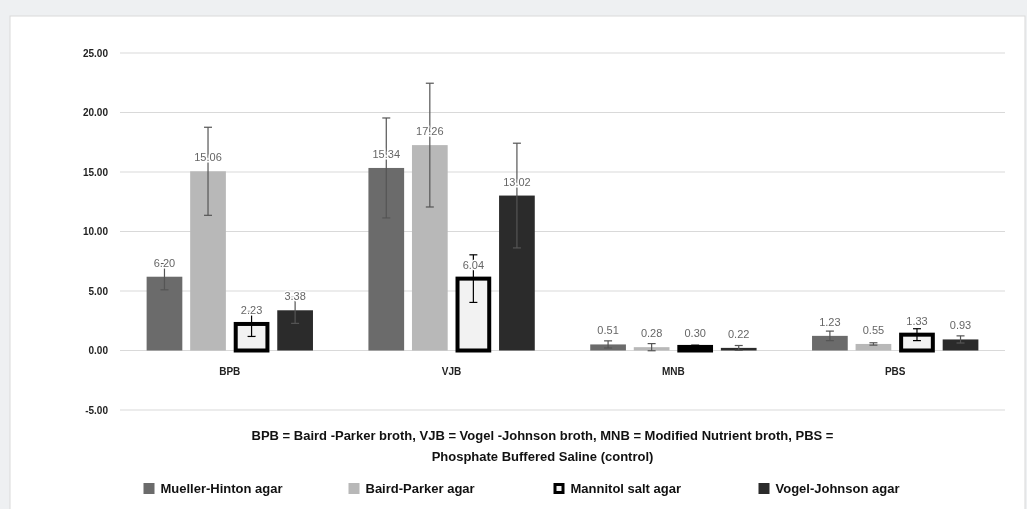 This screenshot has width=1027, height=509. I want to click on y-tick-label: 15.00, so click(95, 172).